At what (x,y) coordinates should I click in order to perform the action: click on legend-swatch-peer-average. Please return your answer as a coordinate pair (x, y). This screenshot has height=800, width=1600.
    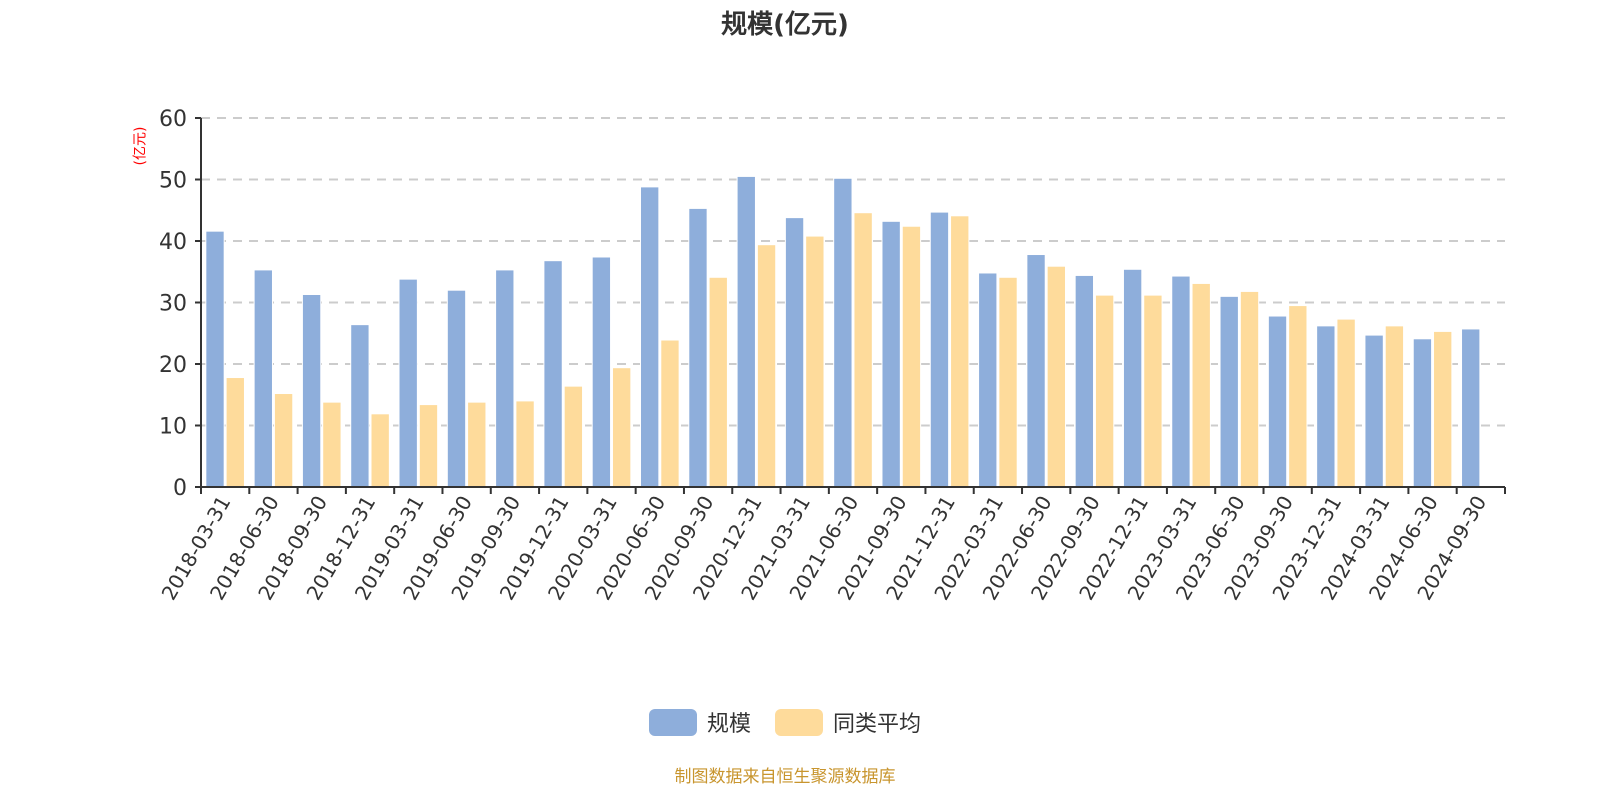
    Looking at the image, I should click on (799, 722).